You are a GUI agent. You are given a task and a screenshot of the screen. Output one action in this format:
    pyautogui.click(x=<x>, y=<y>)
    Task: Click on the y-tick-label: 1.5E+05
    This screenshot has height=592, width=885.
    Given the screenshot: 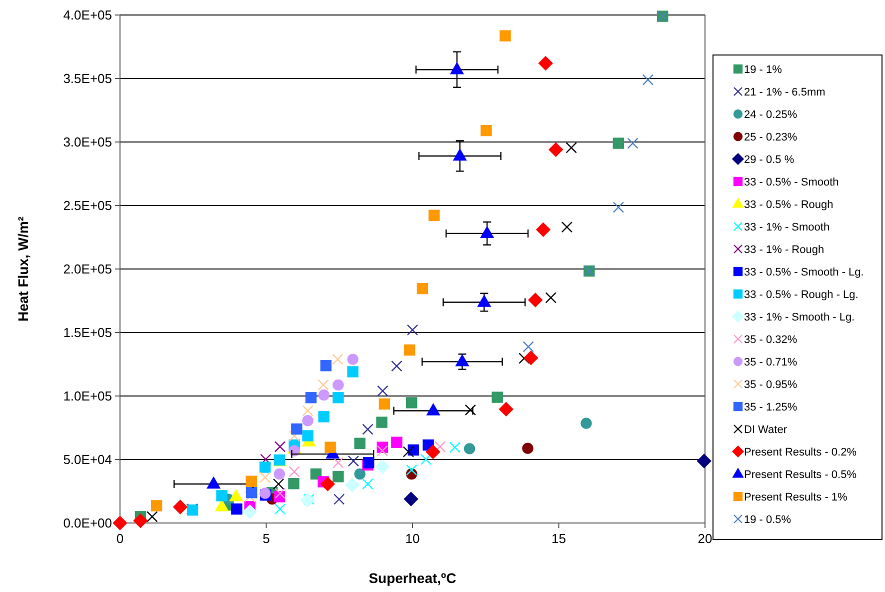 What is the action you would take?
    pyautogui.click(x=87, y=332)
    